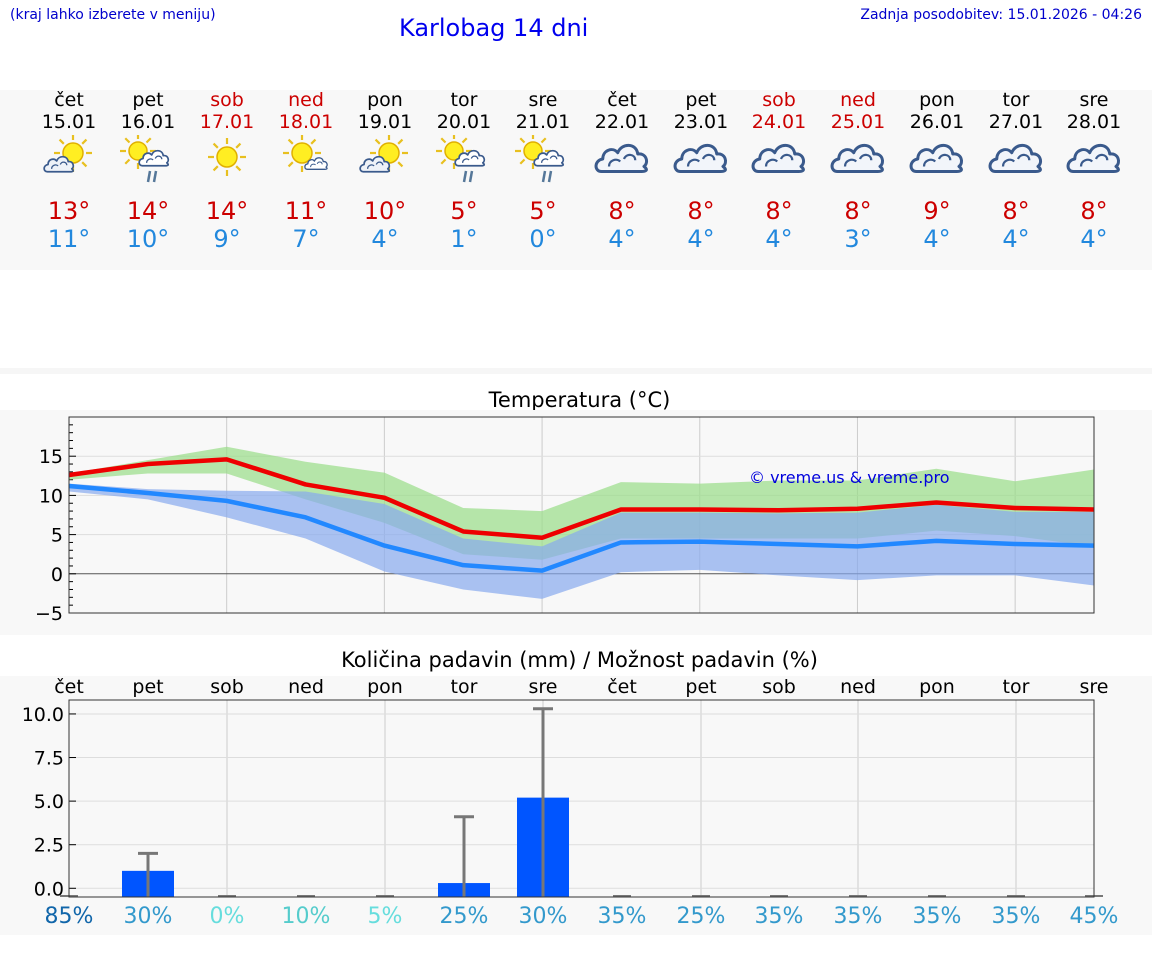 This screenshot has height=975, width=1152. What do you see at coordinates (69, 122) in the screenshot?
I see `day-date: 15.01` at bounding box center [69, 122].